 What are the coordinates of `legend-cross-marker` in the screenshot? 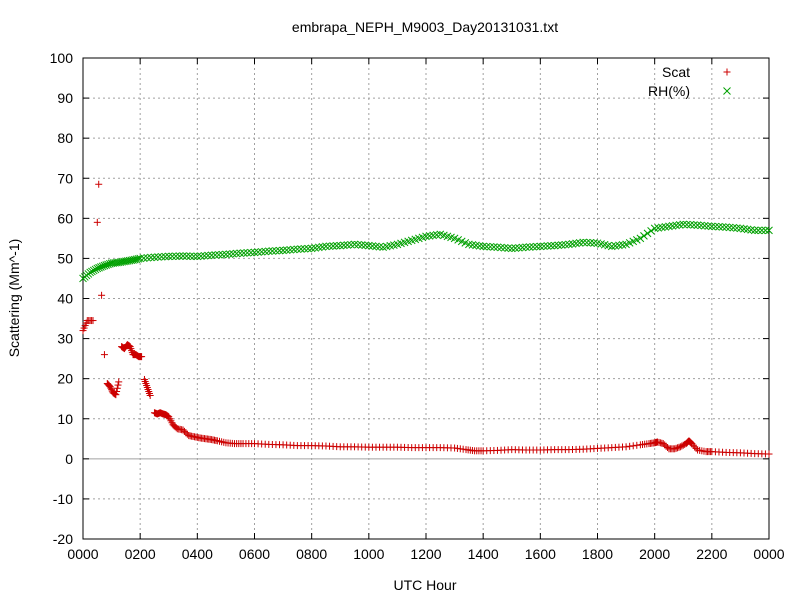 It's located at (727, 91).